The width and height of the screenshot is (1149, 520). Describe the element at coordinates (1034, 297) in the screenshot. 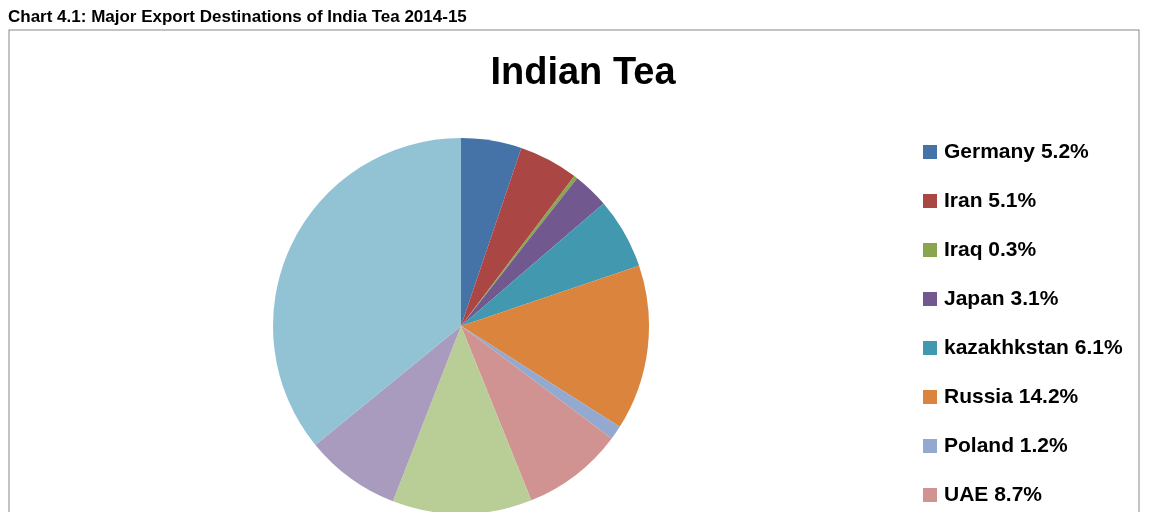

I see `data-label: 3.1%` at that location.